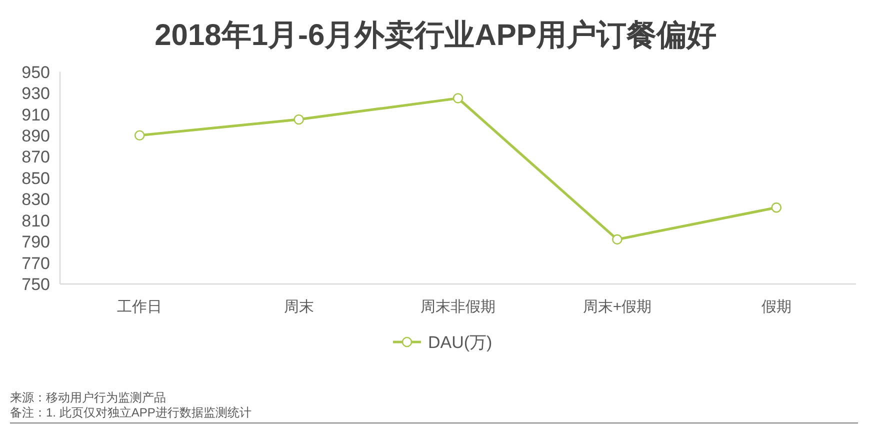  Describe the element at coordinates (299, 307) in the screenshot. I see `x-tick-label: 周末` at that location.